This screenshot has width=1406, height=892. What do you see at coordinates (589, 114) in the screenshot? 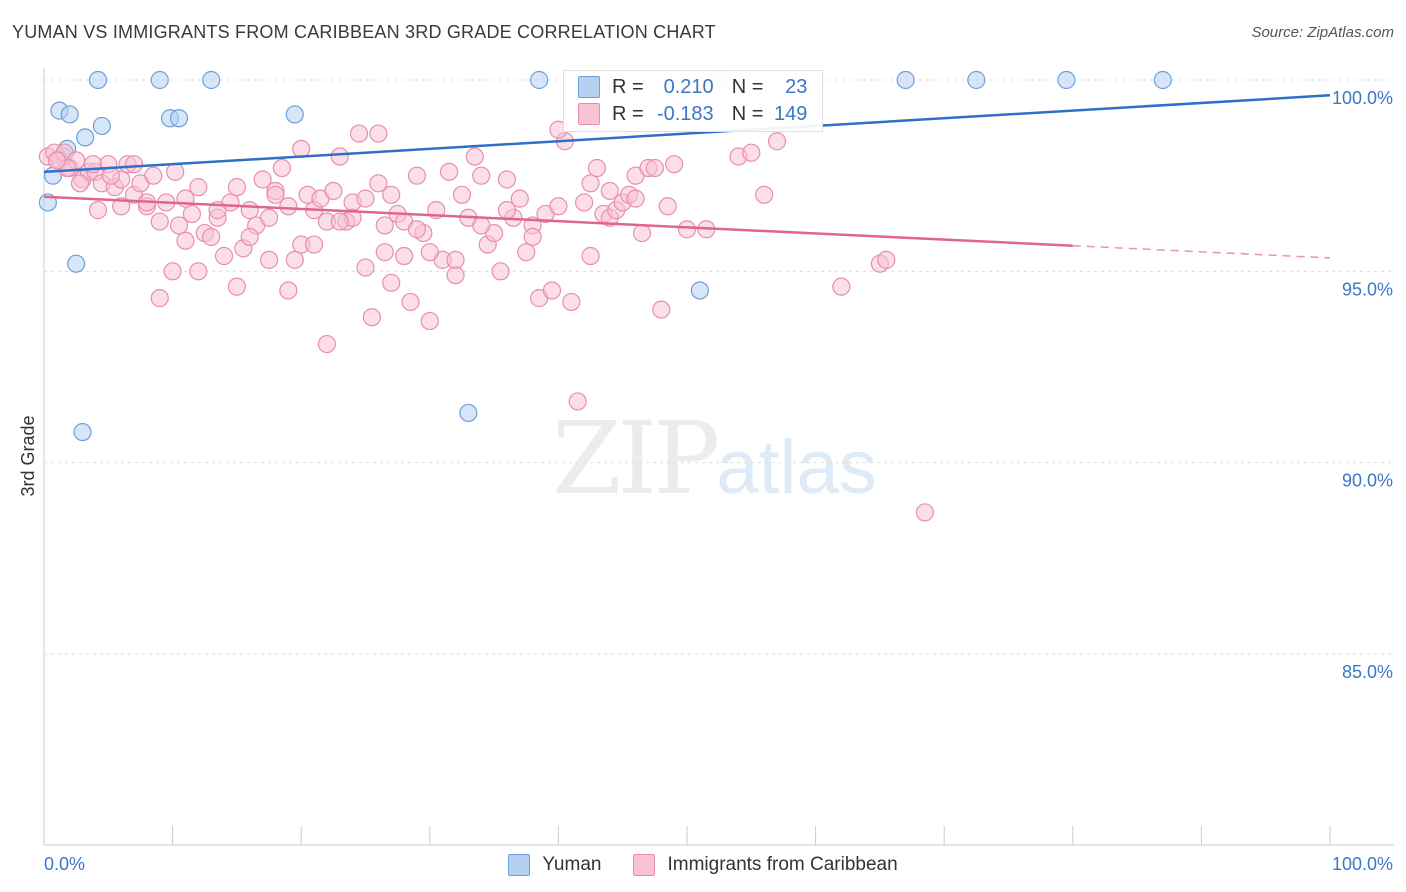
I see `caribbean-swatch` at bounding box center [589, 114].